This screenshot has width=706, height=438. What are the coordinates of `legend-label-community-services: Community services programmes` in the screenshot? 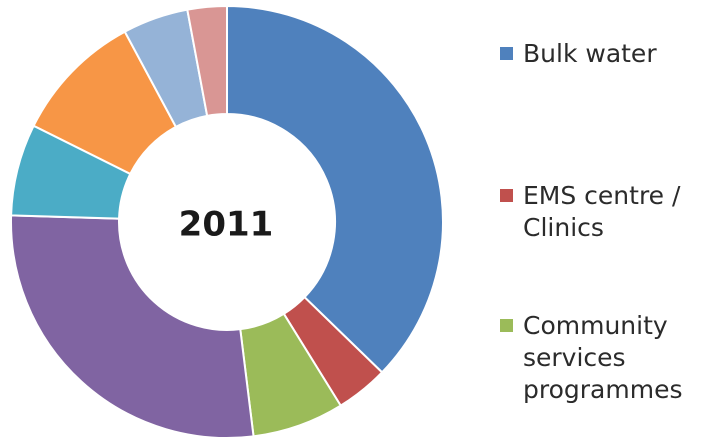 It's located at (603, 357).